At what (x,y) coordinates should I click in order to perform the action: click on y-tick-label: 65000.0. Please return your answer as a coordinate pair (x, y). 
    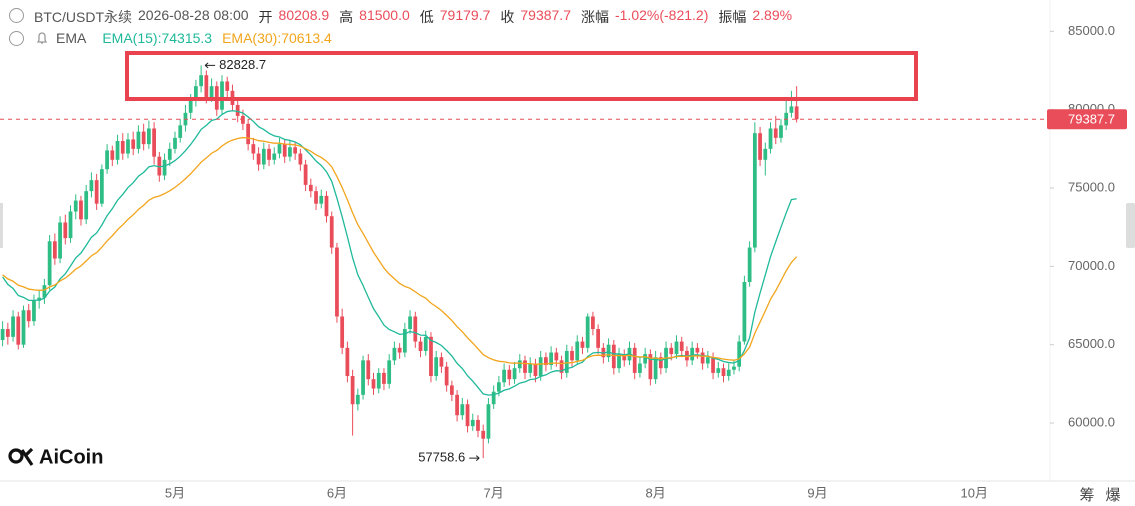
    Looking at the image, I should click on (1091, 343).